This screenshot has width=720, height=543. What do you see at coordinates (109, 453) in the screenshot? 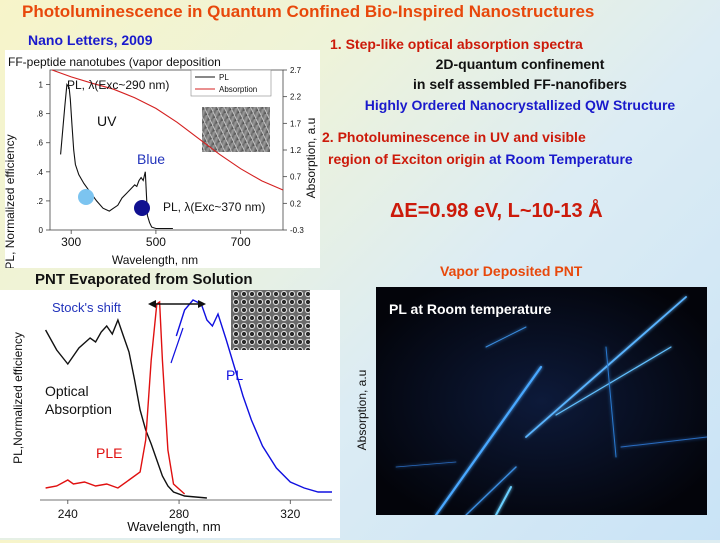
I see `annot-ple: PLE` at bounding box center [109, 453].